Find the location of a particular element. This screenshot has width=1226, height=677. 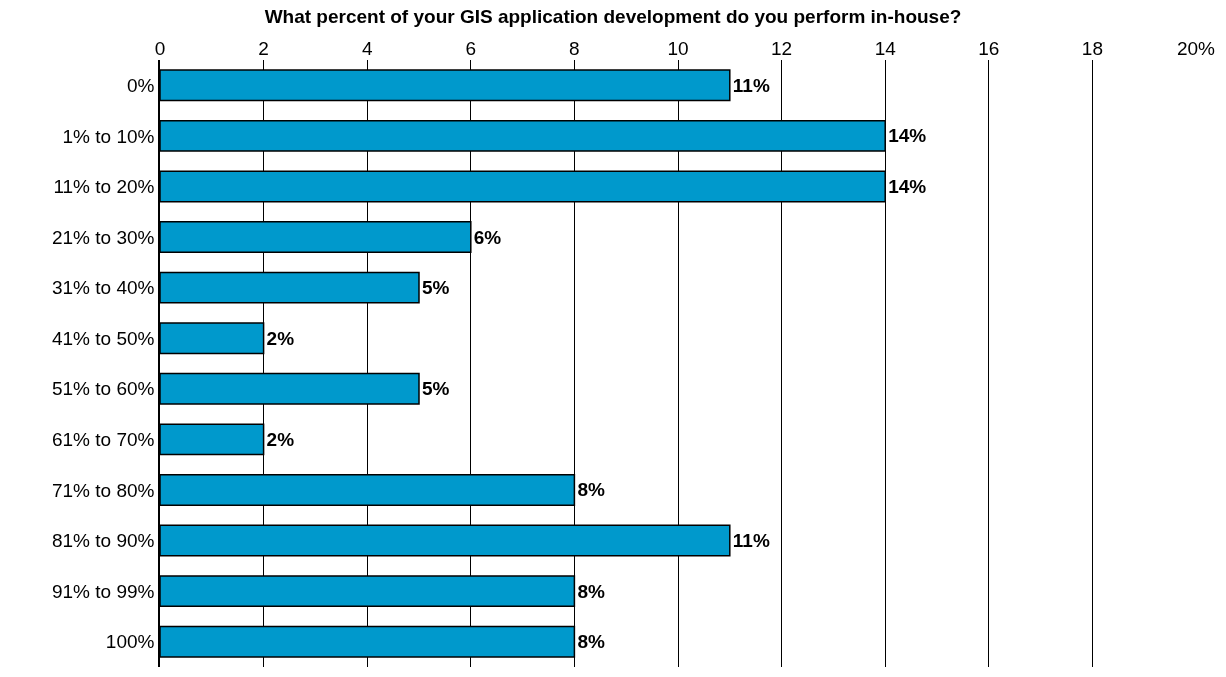

x-tick-label: 10 is located at coordinates (678, 49).